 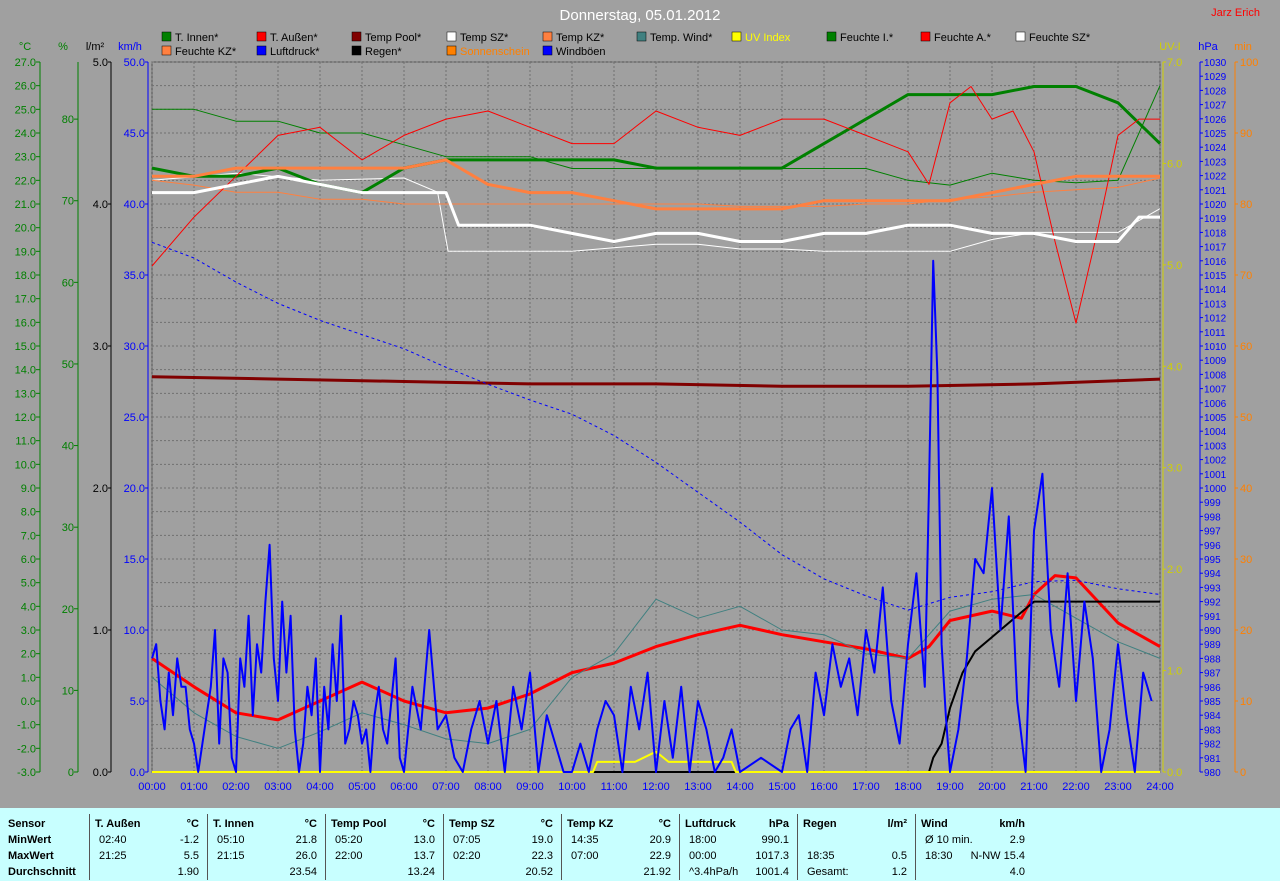 What do you see at coordinates (137, 773) in the screenshot?
I see `tick-label-wind: 0.0` at bounding box center [137, 773].